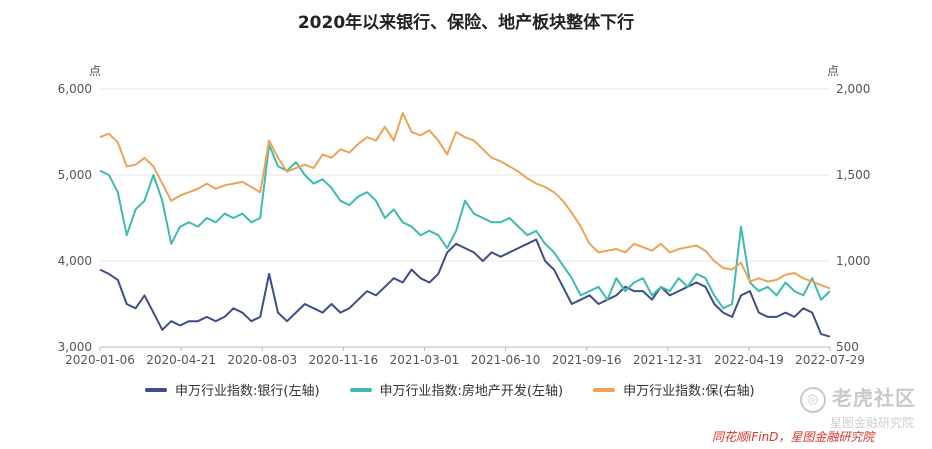 The height and width of the screenshot is (449, 932). Describe the element at coordinates (749, 360) in the screenshot. I see `x-tick-label: 2022-04-19` at that location.